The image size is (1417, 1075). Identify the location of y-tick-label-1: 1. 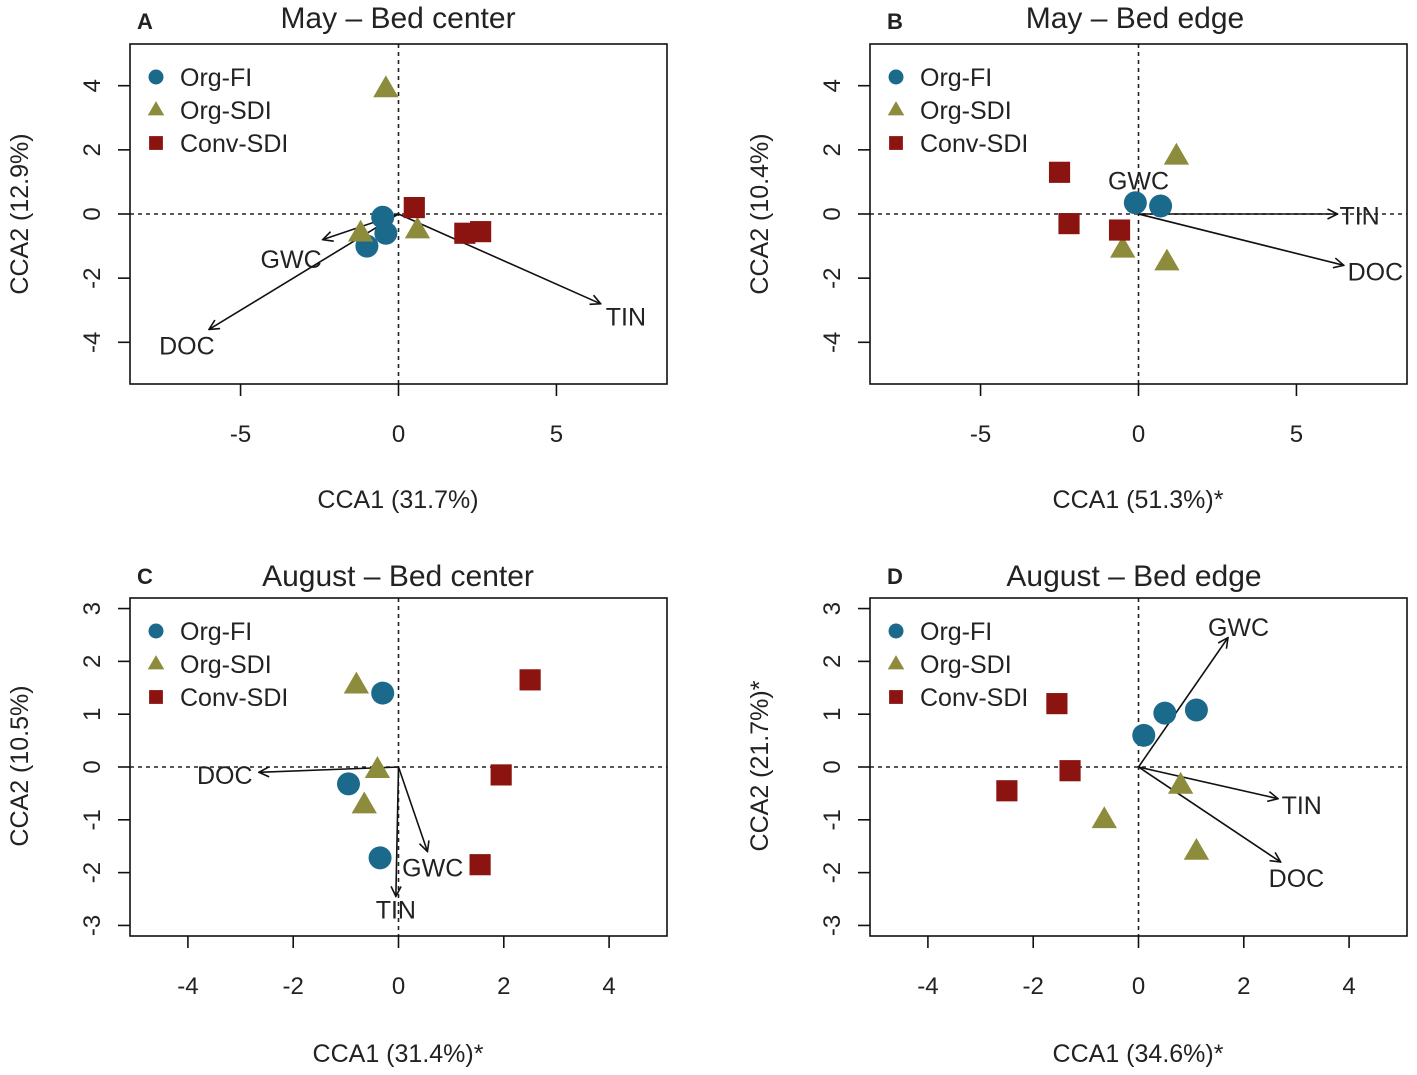
(832, 714).